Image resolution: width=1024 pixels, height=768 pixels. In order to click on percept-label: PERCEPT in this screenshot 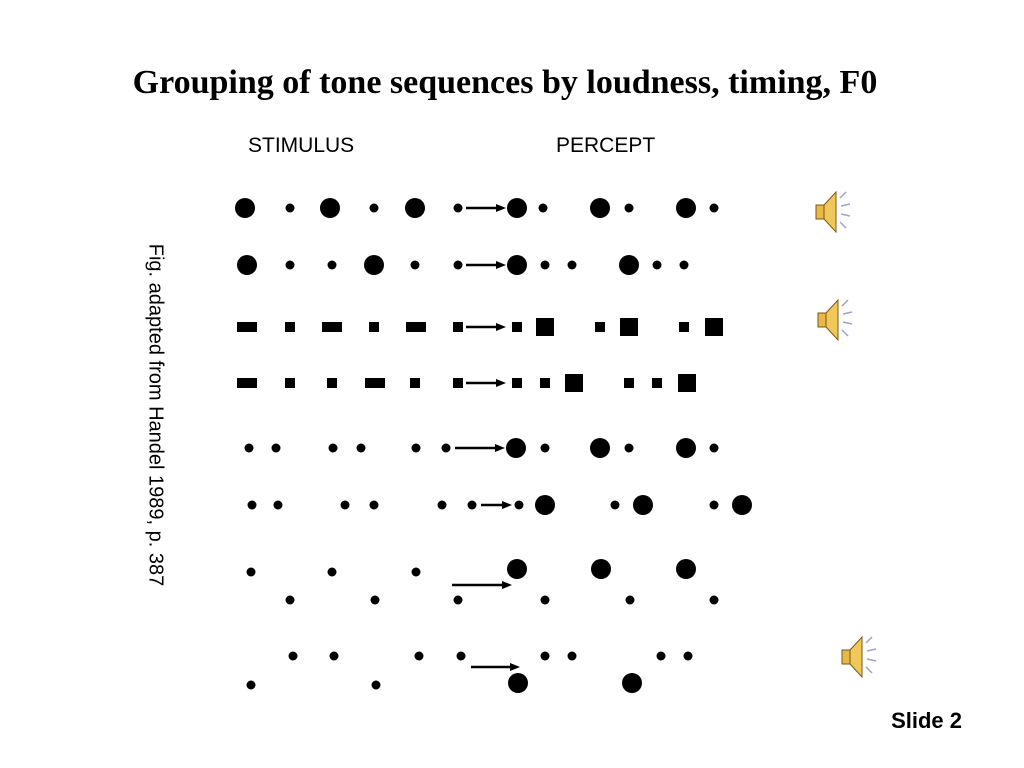, I will do `click(606, 145)`.